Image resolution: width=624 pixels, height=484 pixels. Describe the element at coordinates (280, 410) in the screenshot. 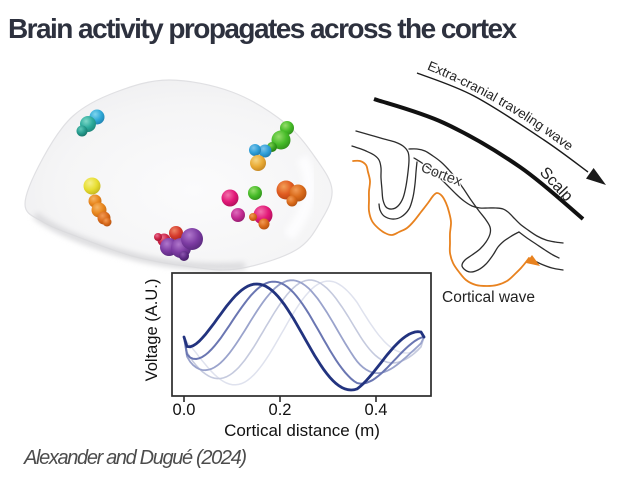

I see `svg-text: 0.2` at that location.